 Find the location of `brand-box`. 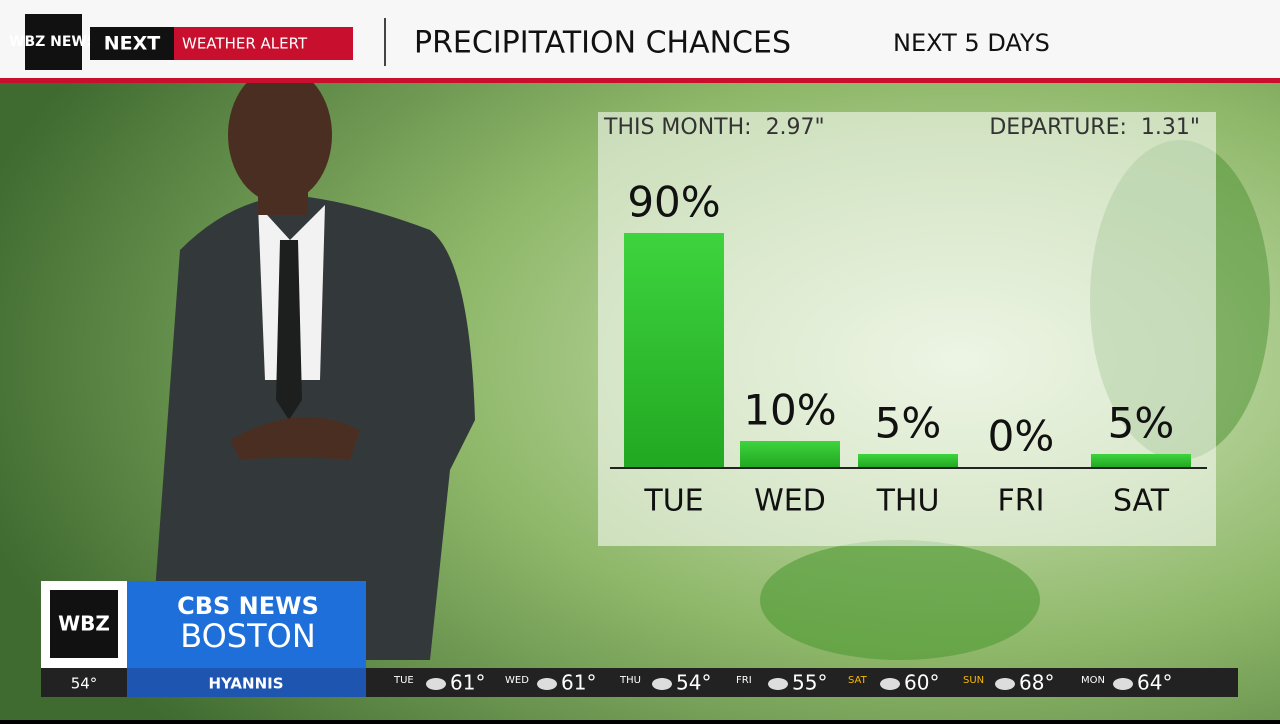

brand-box is located at coordinates (132, 43).